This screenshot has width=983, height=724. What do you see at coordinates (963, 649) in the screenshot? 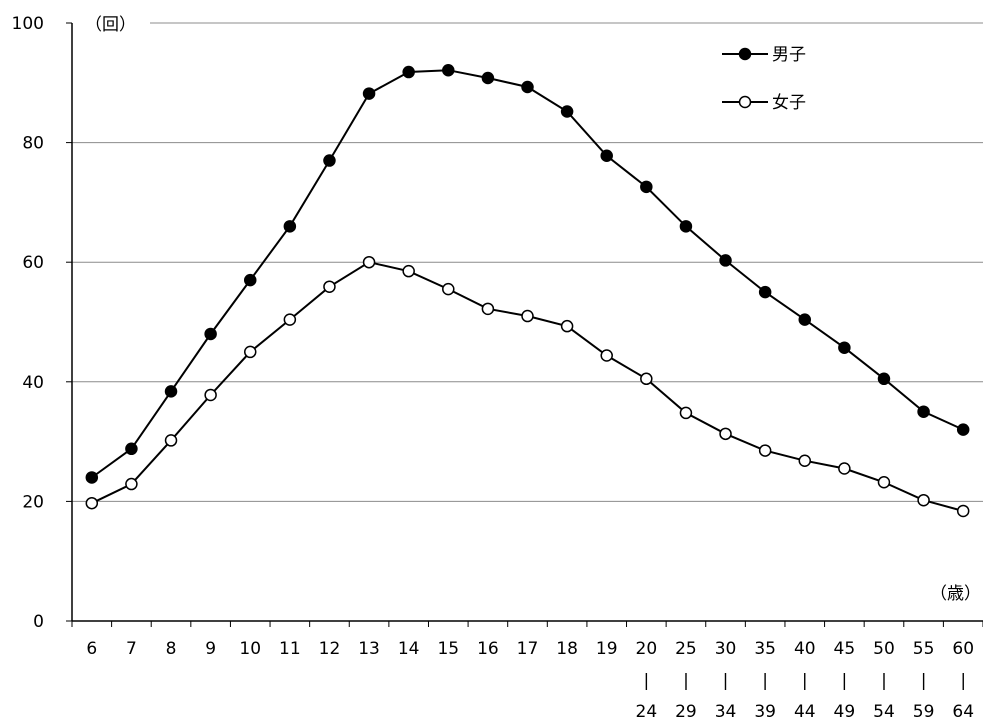
I see `x-tick-label: 60` at bounding box center [963, 649].